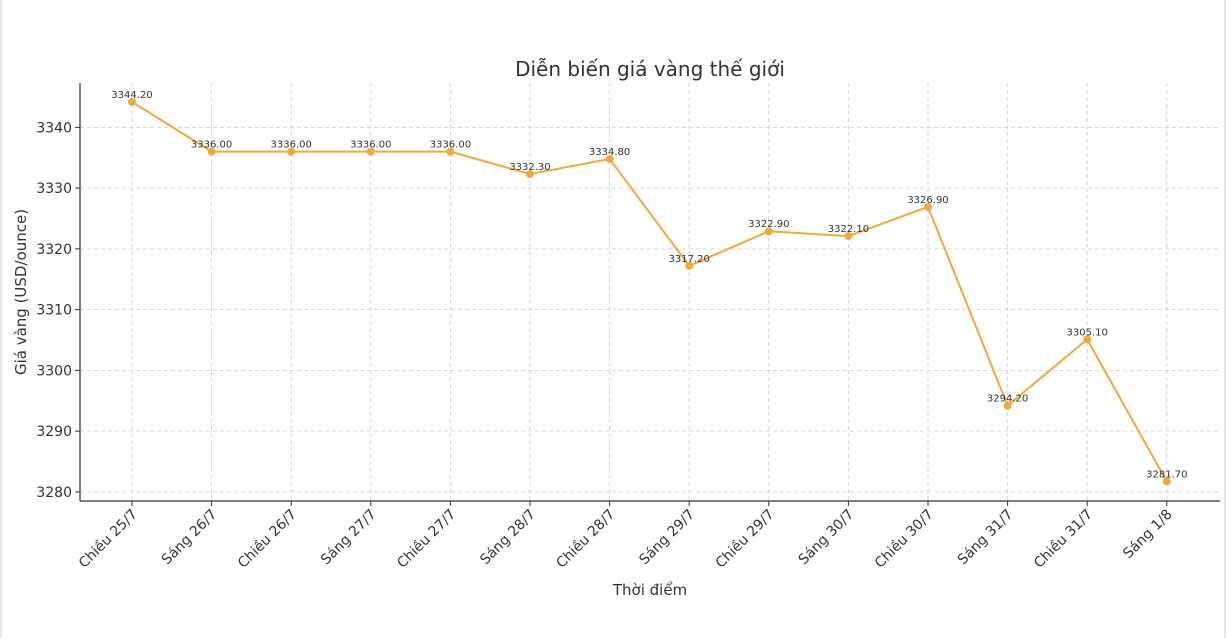  Describe the element at coordinates (108, 539) in the screenshot. I see `x-tick-label: Chiều 25/7` at that location.